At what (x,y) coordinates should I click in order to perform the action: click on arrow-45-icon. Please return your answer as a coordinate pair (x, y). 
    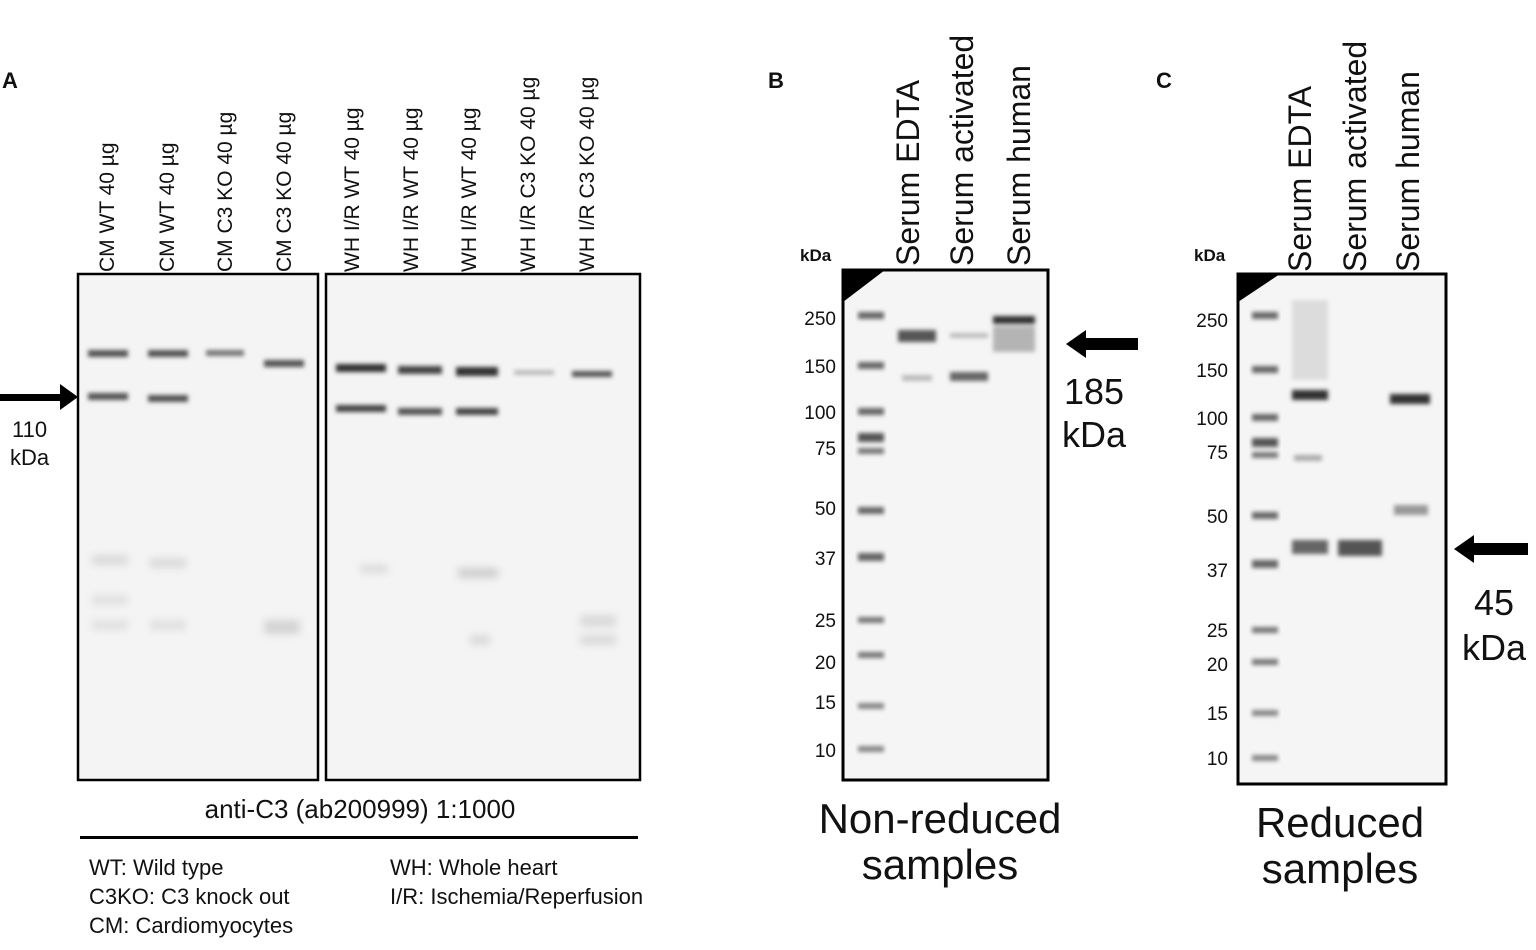
    Looking at the image, I should click on (1491, 549).